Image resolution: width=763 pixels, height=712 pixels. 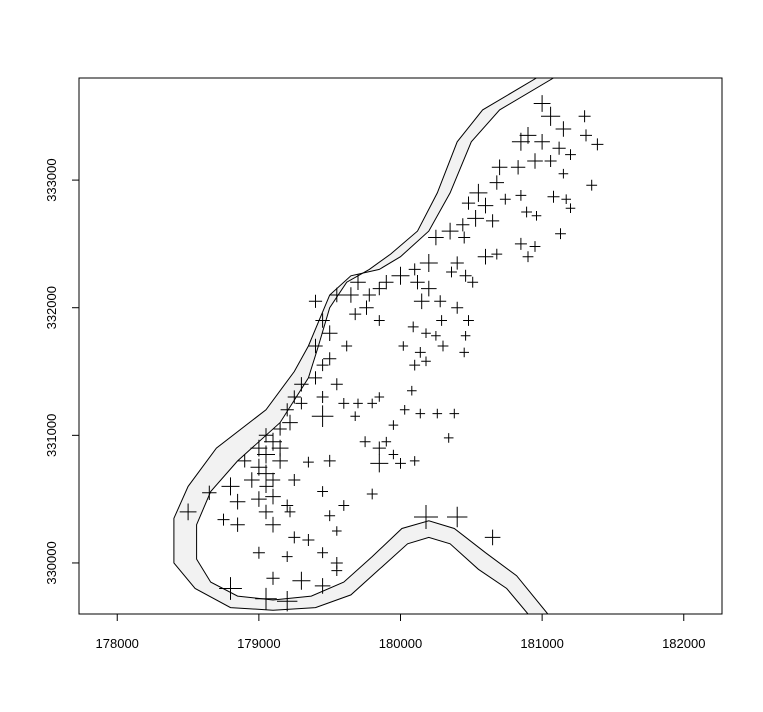 I want to click on y-tick-label: 331000, so click(x=51, y=435).